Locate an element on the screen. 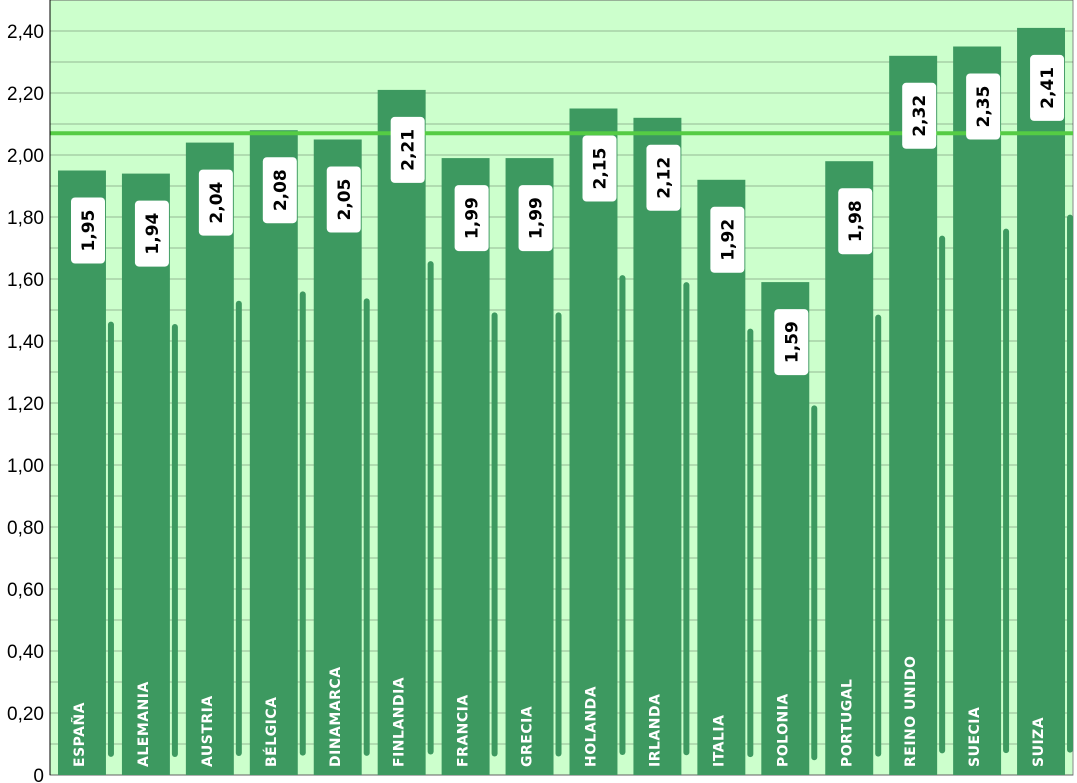 Image resolution: width=1077 pixels, height=783 pixels. category-label: IRLANDA is located at coordinates (655, 730).